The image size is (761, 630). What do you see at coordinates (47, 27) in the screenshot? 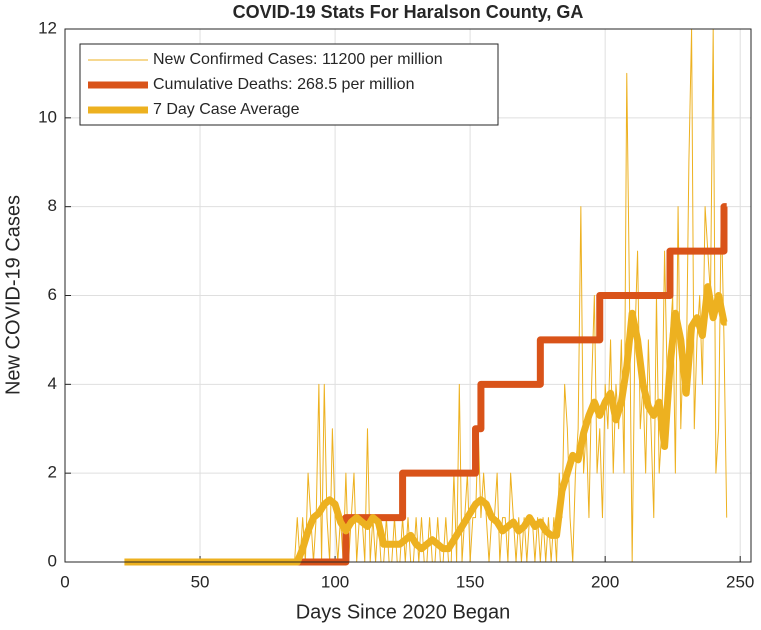
I see `y-tick-label: 12` at bounding box center [47, 27].